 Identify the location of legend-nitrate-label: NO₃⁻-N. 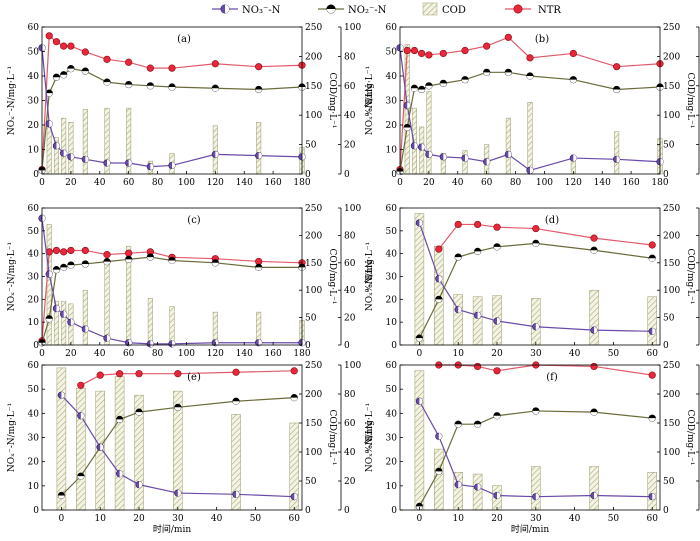
(261, 10).